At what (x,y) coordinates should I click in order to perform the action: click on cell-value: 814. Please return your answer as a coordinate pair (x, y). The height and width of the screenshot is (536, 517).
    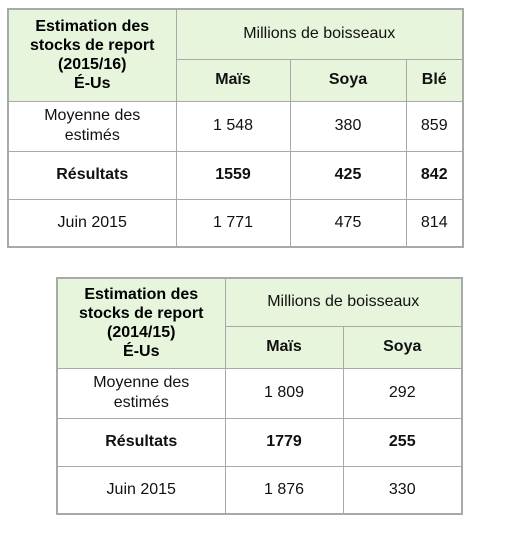
    Looking at the image, I should click on (434, 223).